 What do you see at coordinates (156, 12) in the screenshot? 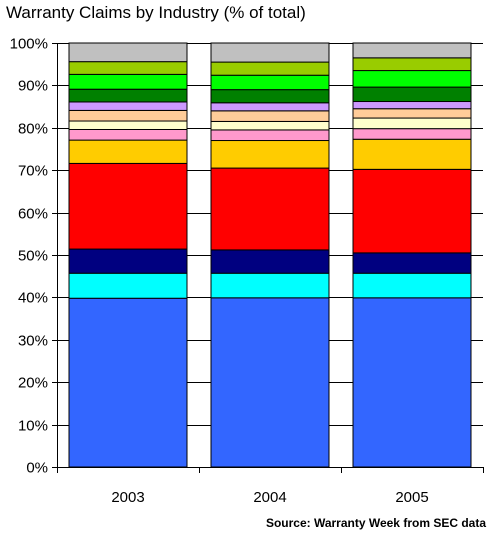
I see `chart-title: Warranty Claims by Industry (% of total)` at bounding box center [156, 12].